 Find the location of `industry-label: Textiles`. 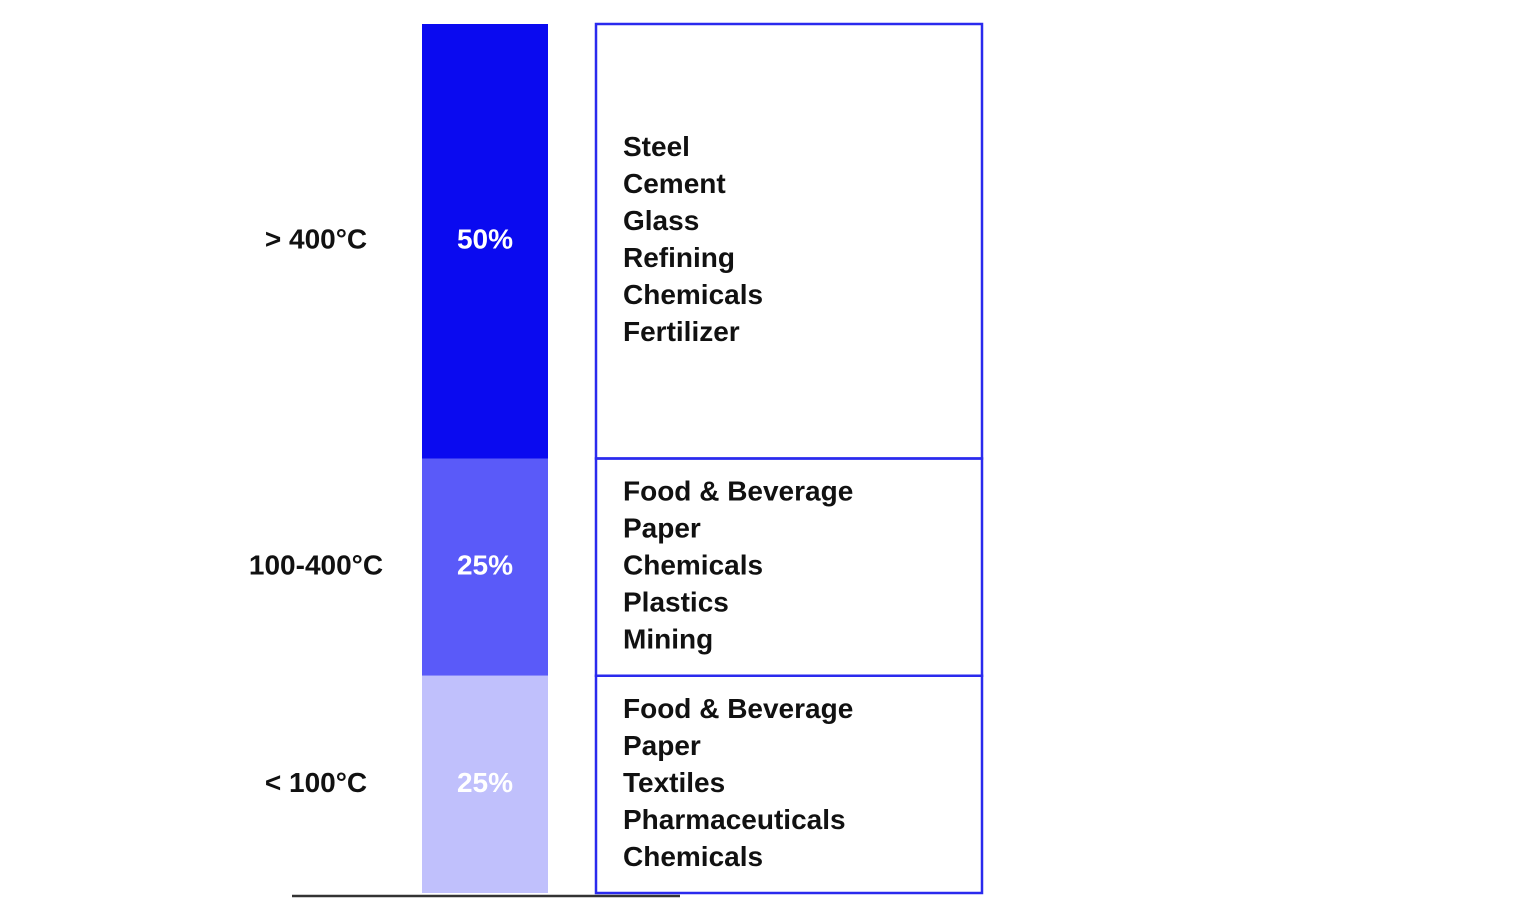

industry-label: Textiles is located at coordinates (674, 782).